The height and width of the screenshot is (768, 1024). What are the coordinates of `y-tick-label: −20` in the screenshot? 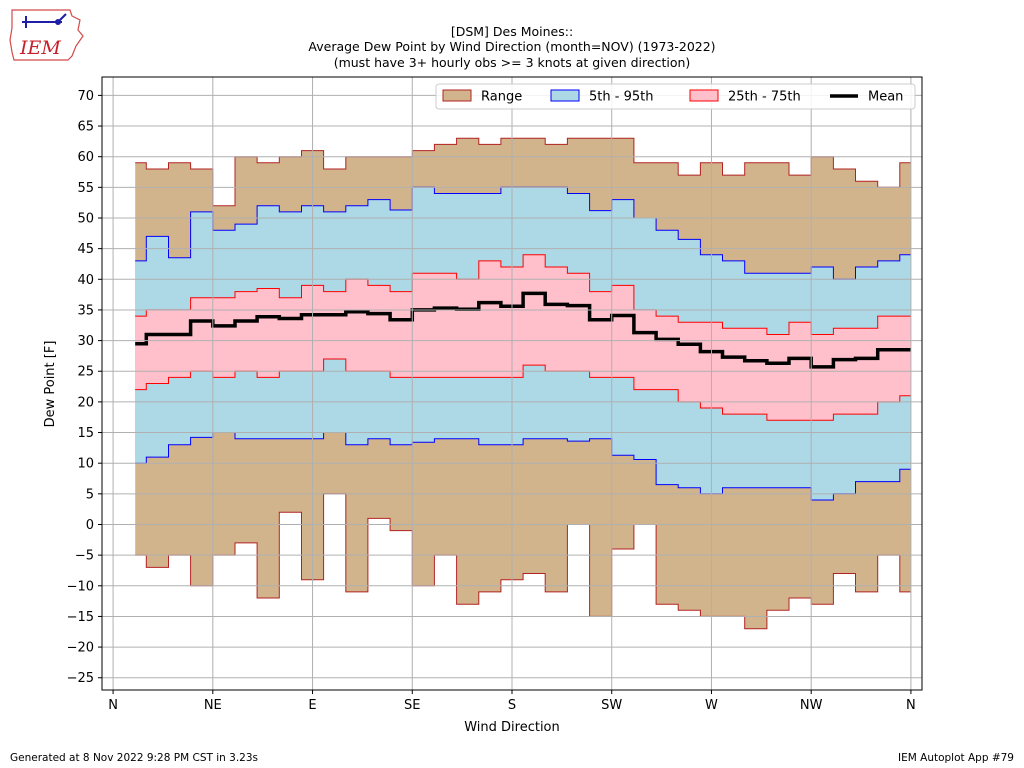 It's located at (80, 648).